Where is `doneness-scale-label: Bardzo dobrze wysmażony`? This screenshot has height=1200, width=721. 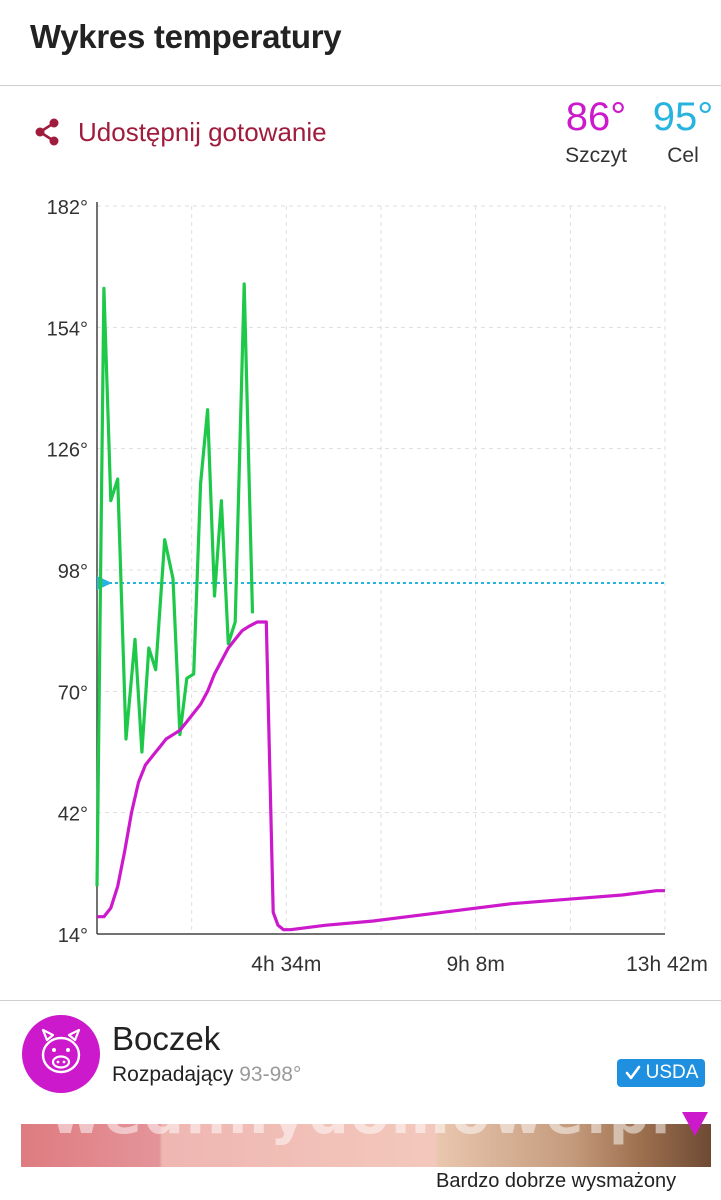
doneness-scale-label: Bardzo dobrze wysmażony is located at coordinates (556, 1181).